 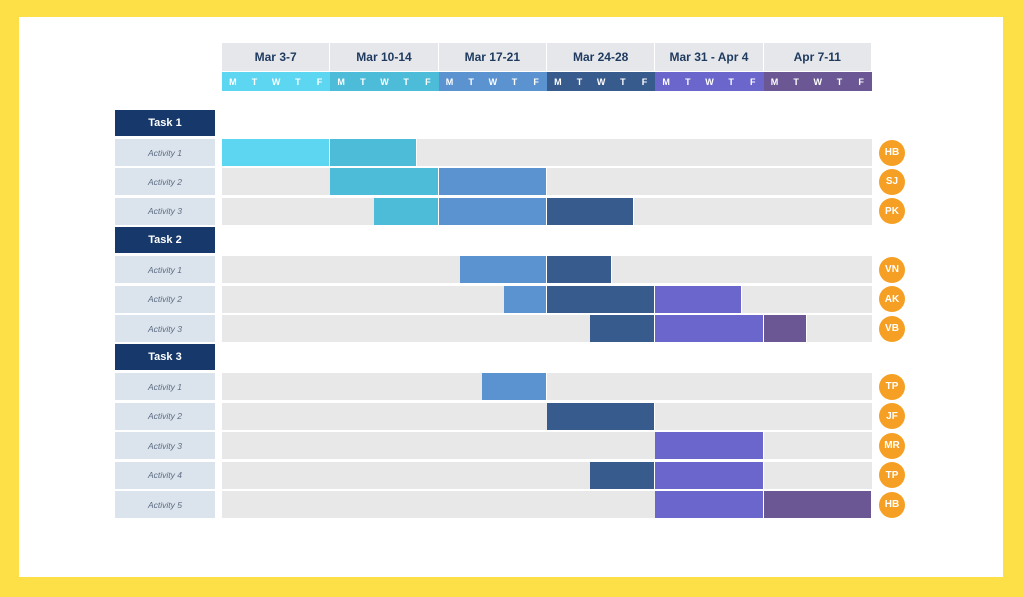 What do you see at coordinates (384, 57) in the screenshot?
I see `week-header: Mar 10-14` at bounding box center [384, 57].